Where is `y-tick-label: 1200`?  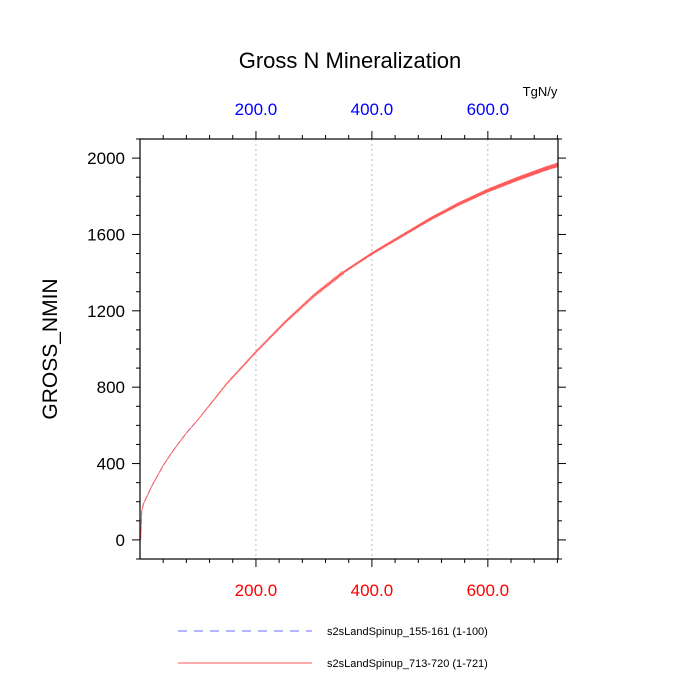 y-tick-label: 1200 is located at coordinates (106, 311).